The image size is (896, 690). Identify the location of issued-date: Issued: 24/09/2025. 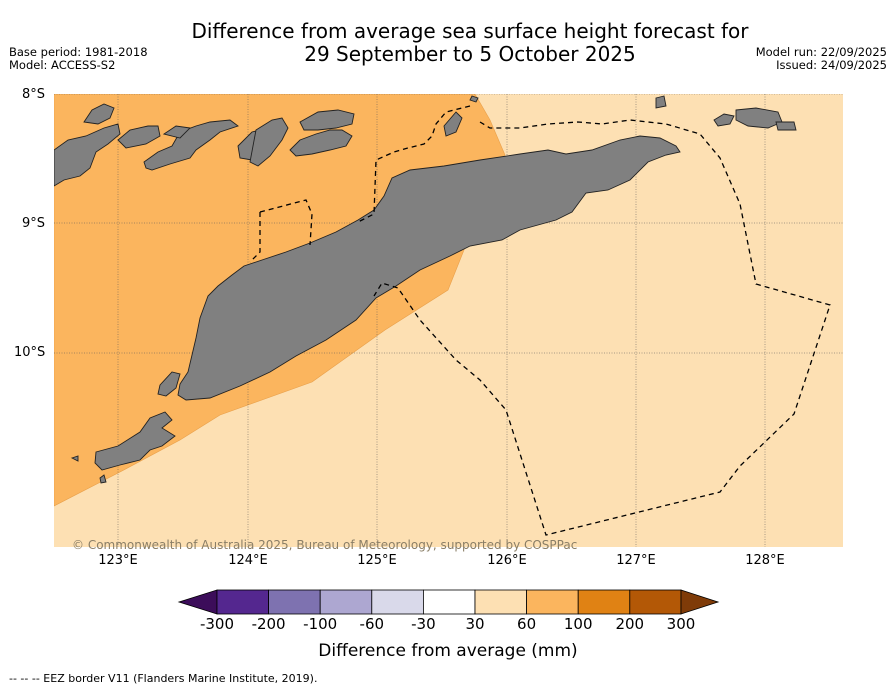
(831, 65).